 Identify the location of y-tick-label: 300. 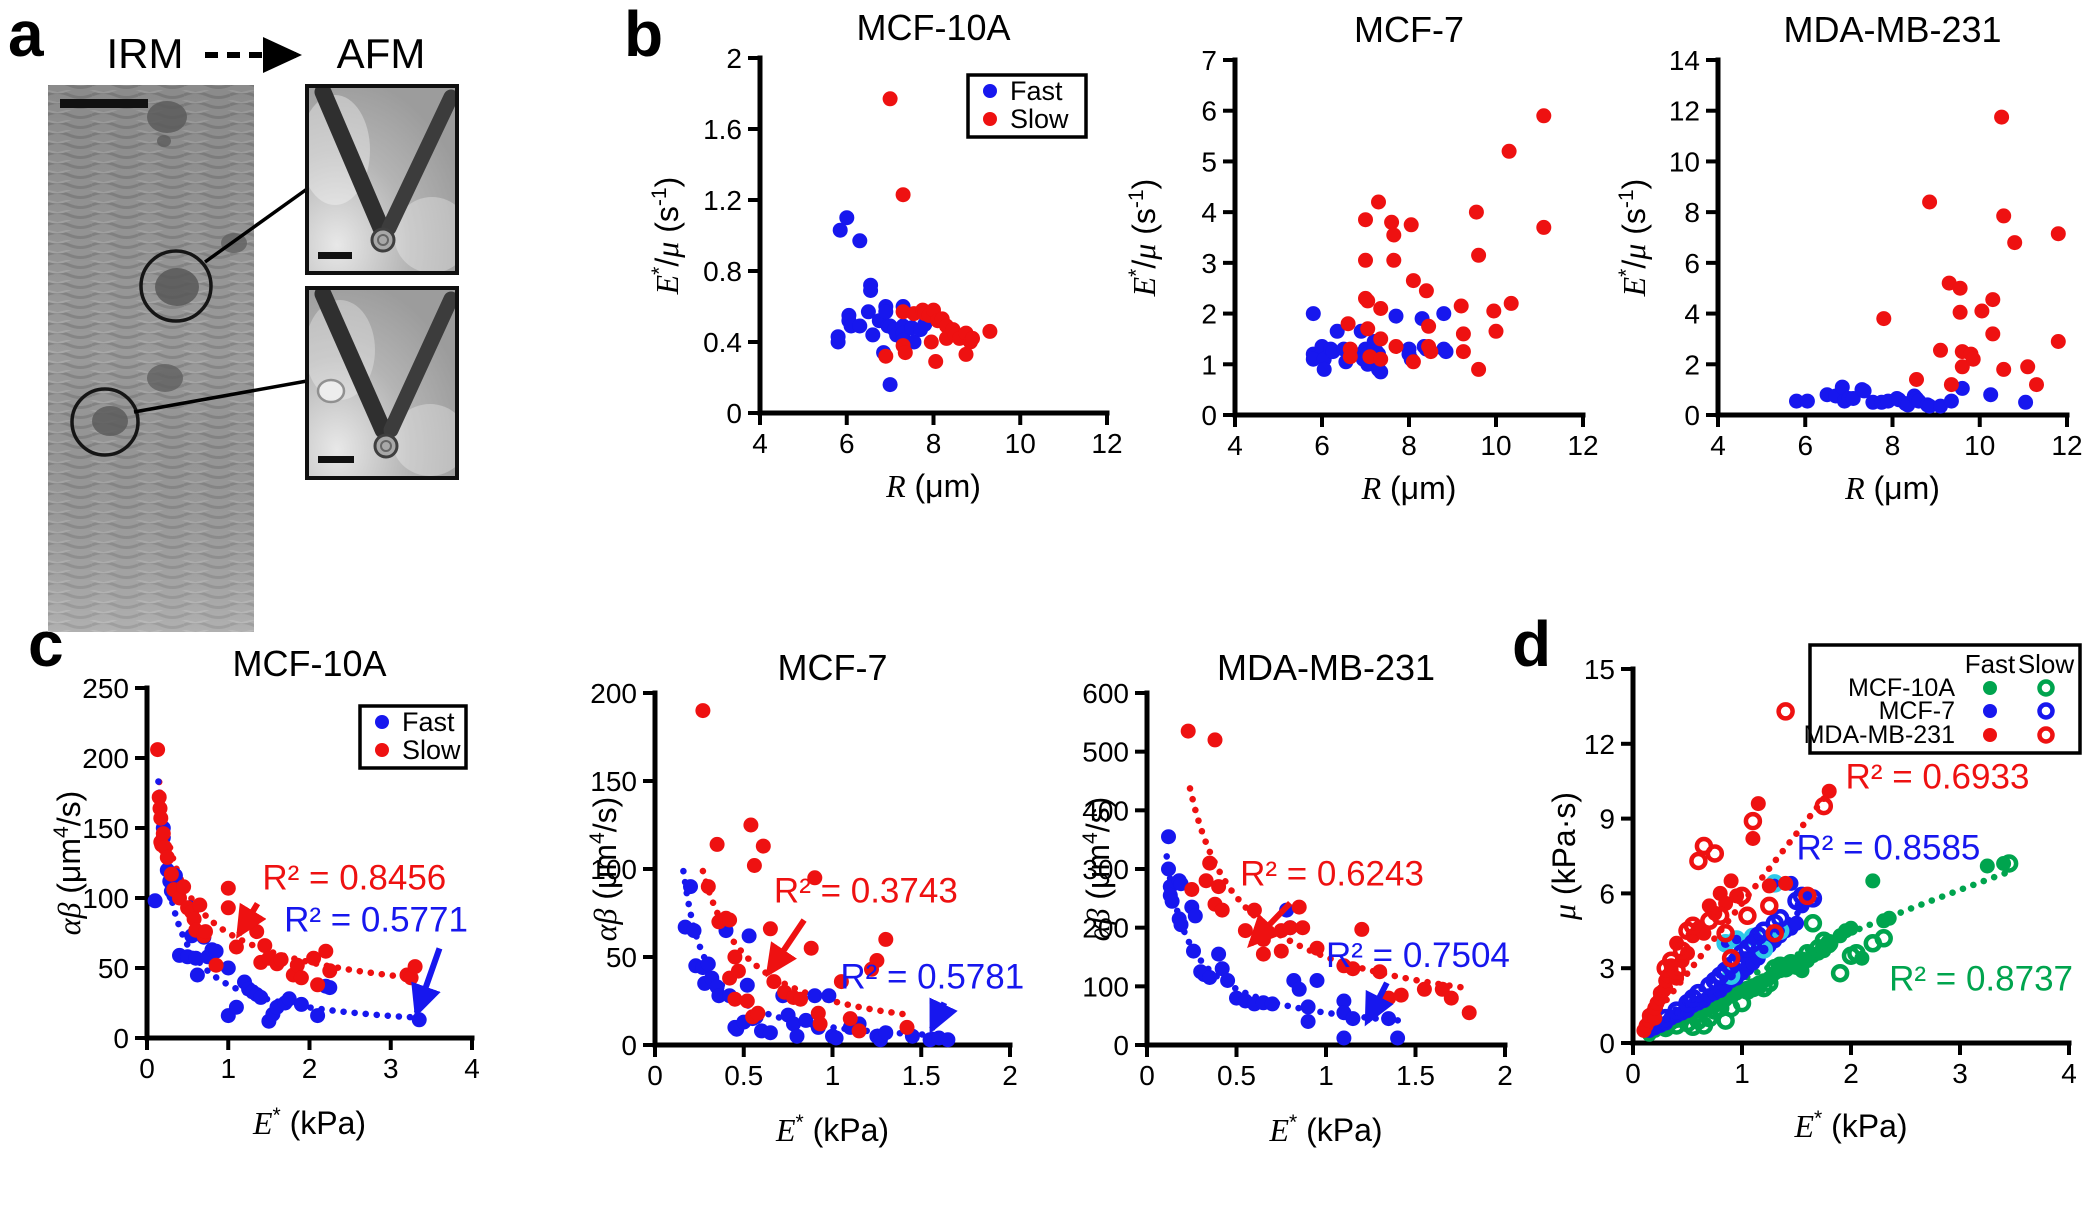
(1105, 869).